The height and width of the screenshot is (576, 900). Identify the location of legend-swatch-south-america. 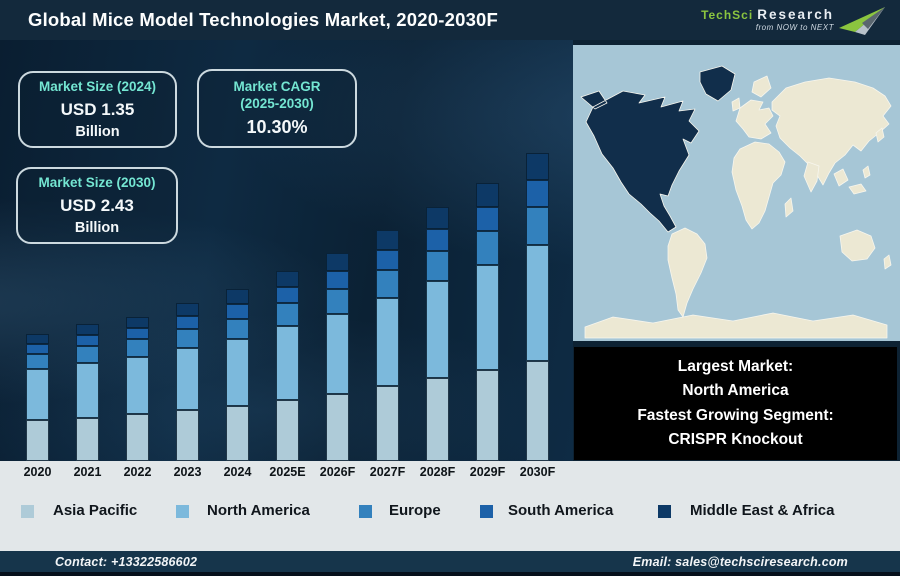
(486, 511).